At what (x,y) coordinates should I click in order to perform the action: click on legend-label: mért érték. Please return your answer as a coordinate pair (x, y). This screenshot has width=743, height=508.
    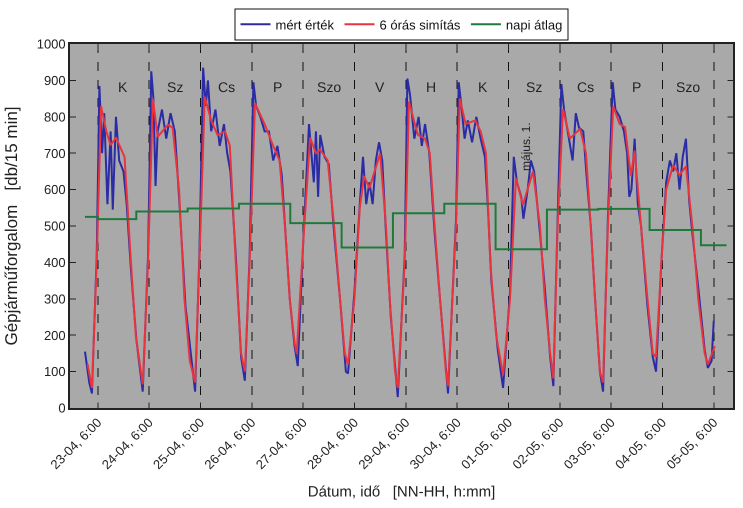
    Looking at the image, I should click on (305, 24).